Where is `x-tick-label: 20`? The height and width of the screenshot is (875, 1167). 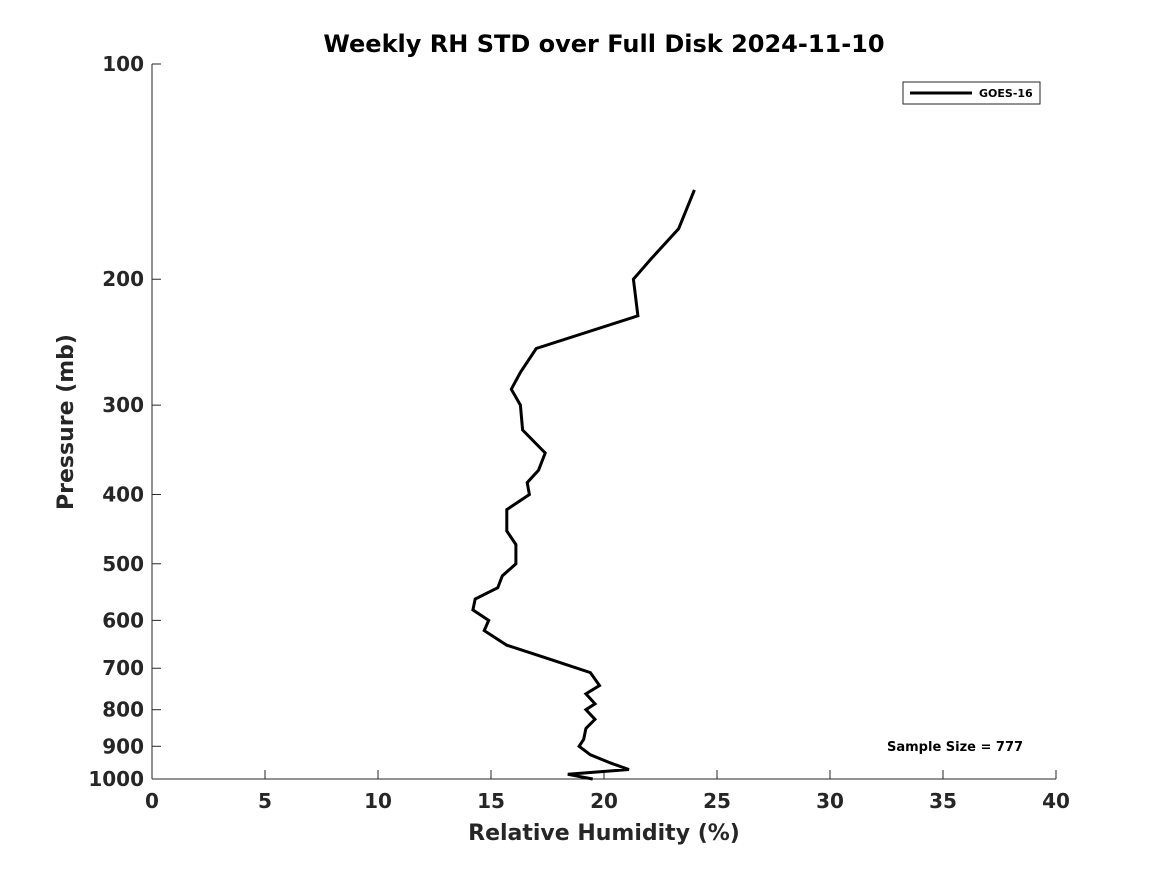 x-tick-label: 20 is located at coordinates (604, 801).